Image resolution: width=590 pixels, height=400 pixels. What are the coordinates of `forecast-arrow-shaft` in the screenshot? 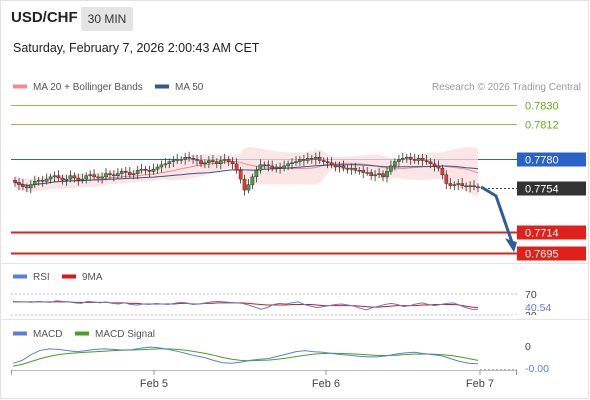 It's located at (497, 214).